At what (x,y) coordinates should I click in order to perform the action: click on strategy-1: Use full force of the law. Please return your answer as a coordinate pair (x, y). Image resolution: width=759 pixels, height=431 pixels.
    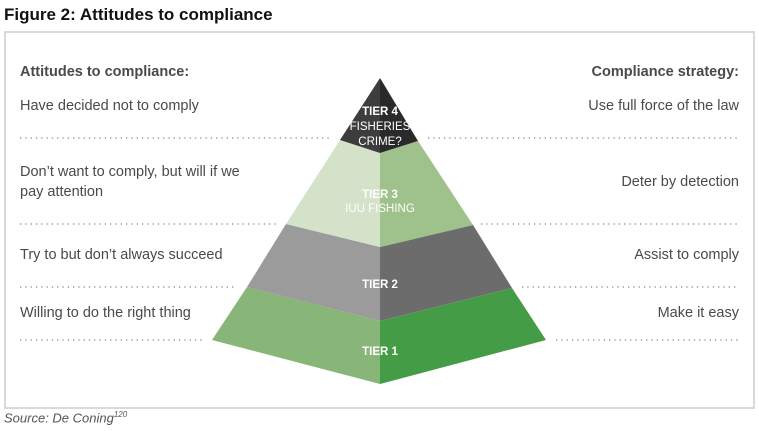
    Looking at the image, I should click on (663, 106).